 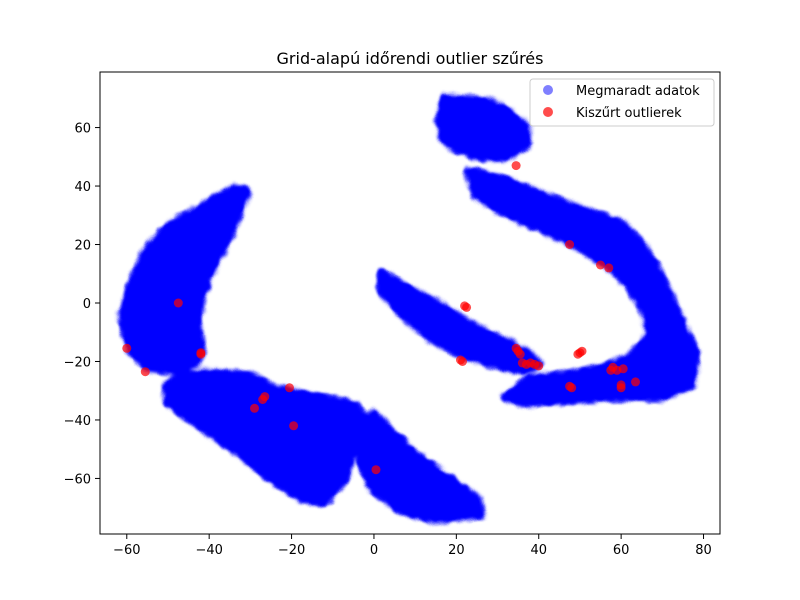 I want to click on y-axis: −60 −40 −20 0 20 40 60, so click(x=82, y=304).